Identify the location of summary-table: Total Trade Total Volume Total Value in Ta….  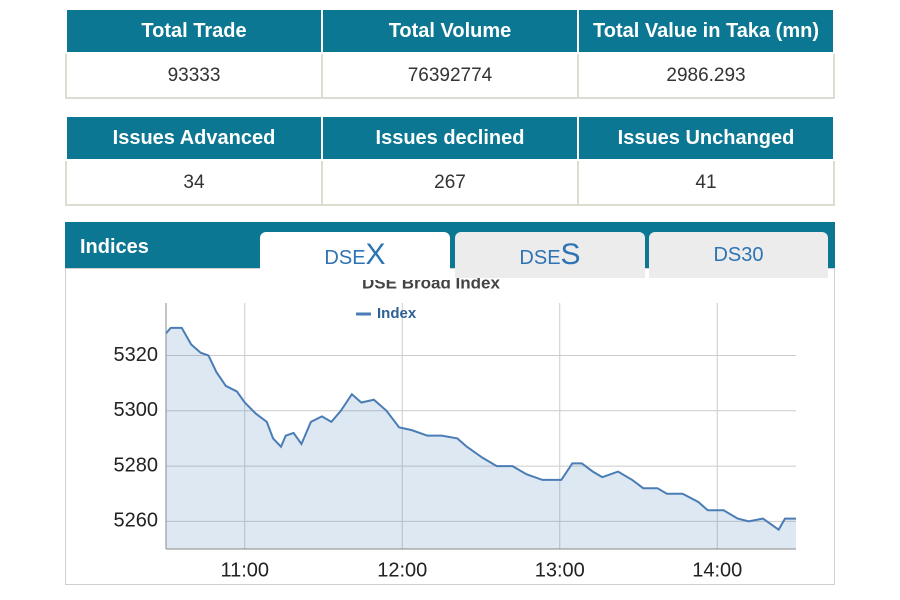
(450, 53).